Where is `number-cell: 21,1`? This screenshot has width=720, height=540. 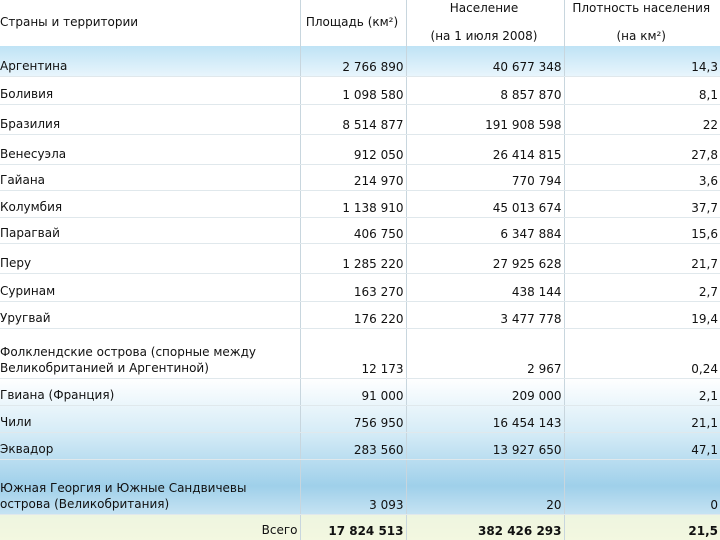 number-cell: 21,1 is located at coordinates (641, 419).